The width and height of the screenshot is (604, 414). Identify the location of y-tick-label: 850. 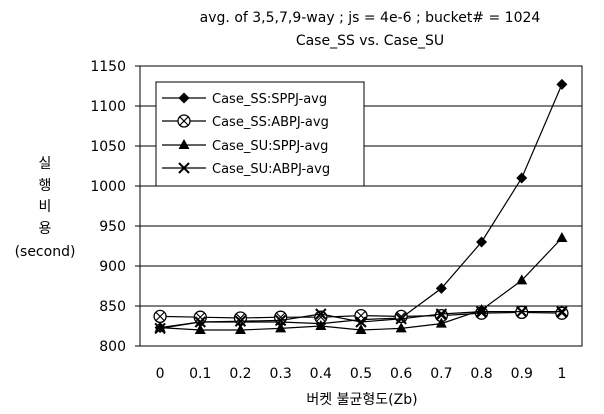
(112, 307).